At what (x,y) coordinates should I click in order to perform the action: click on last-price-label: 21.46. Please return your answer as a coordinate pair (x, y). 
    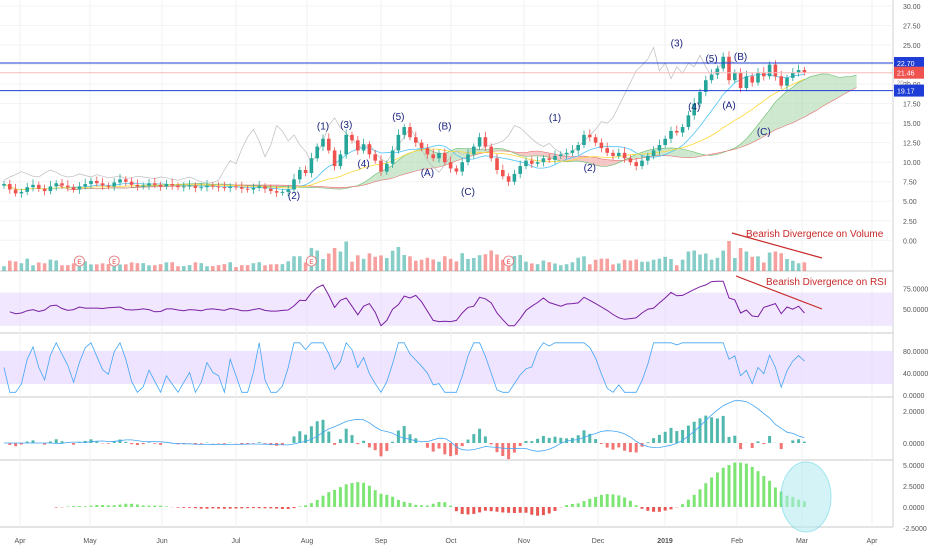
    Looking at the image, I should click on (906, 74).